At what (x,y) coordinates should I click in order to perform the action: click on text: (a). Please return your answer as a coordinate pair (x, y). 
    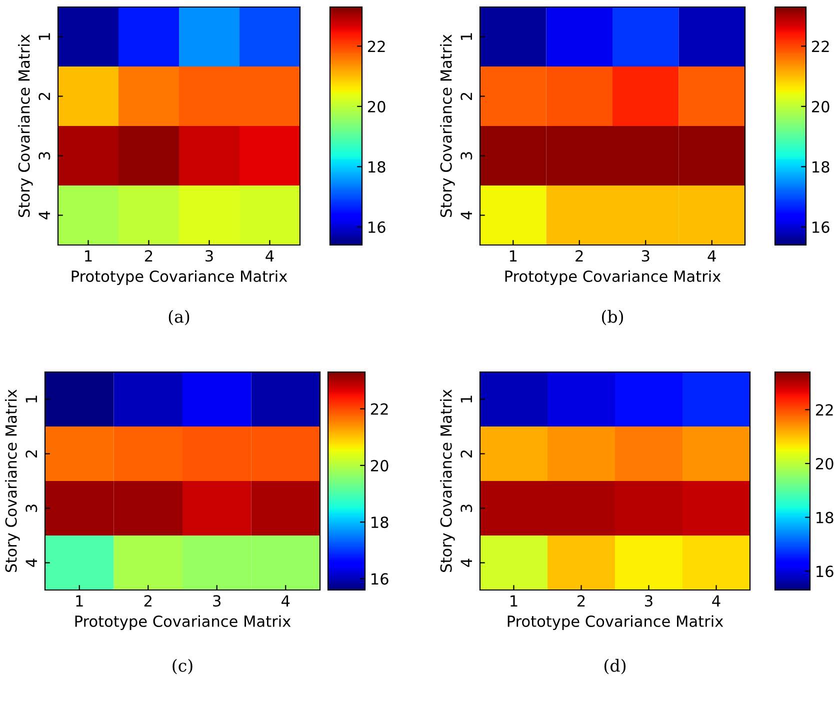
    Looking at the image, I should click on (179, 318).